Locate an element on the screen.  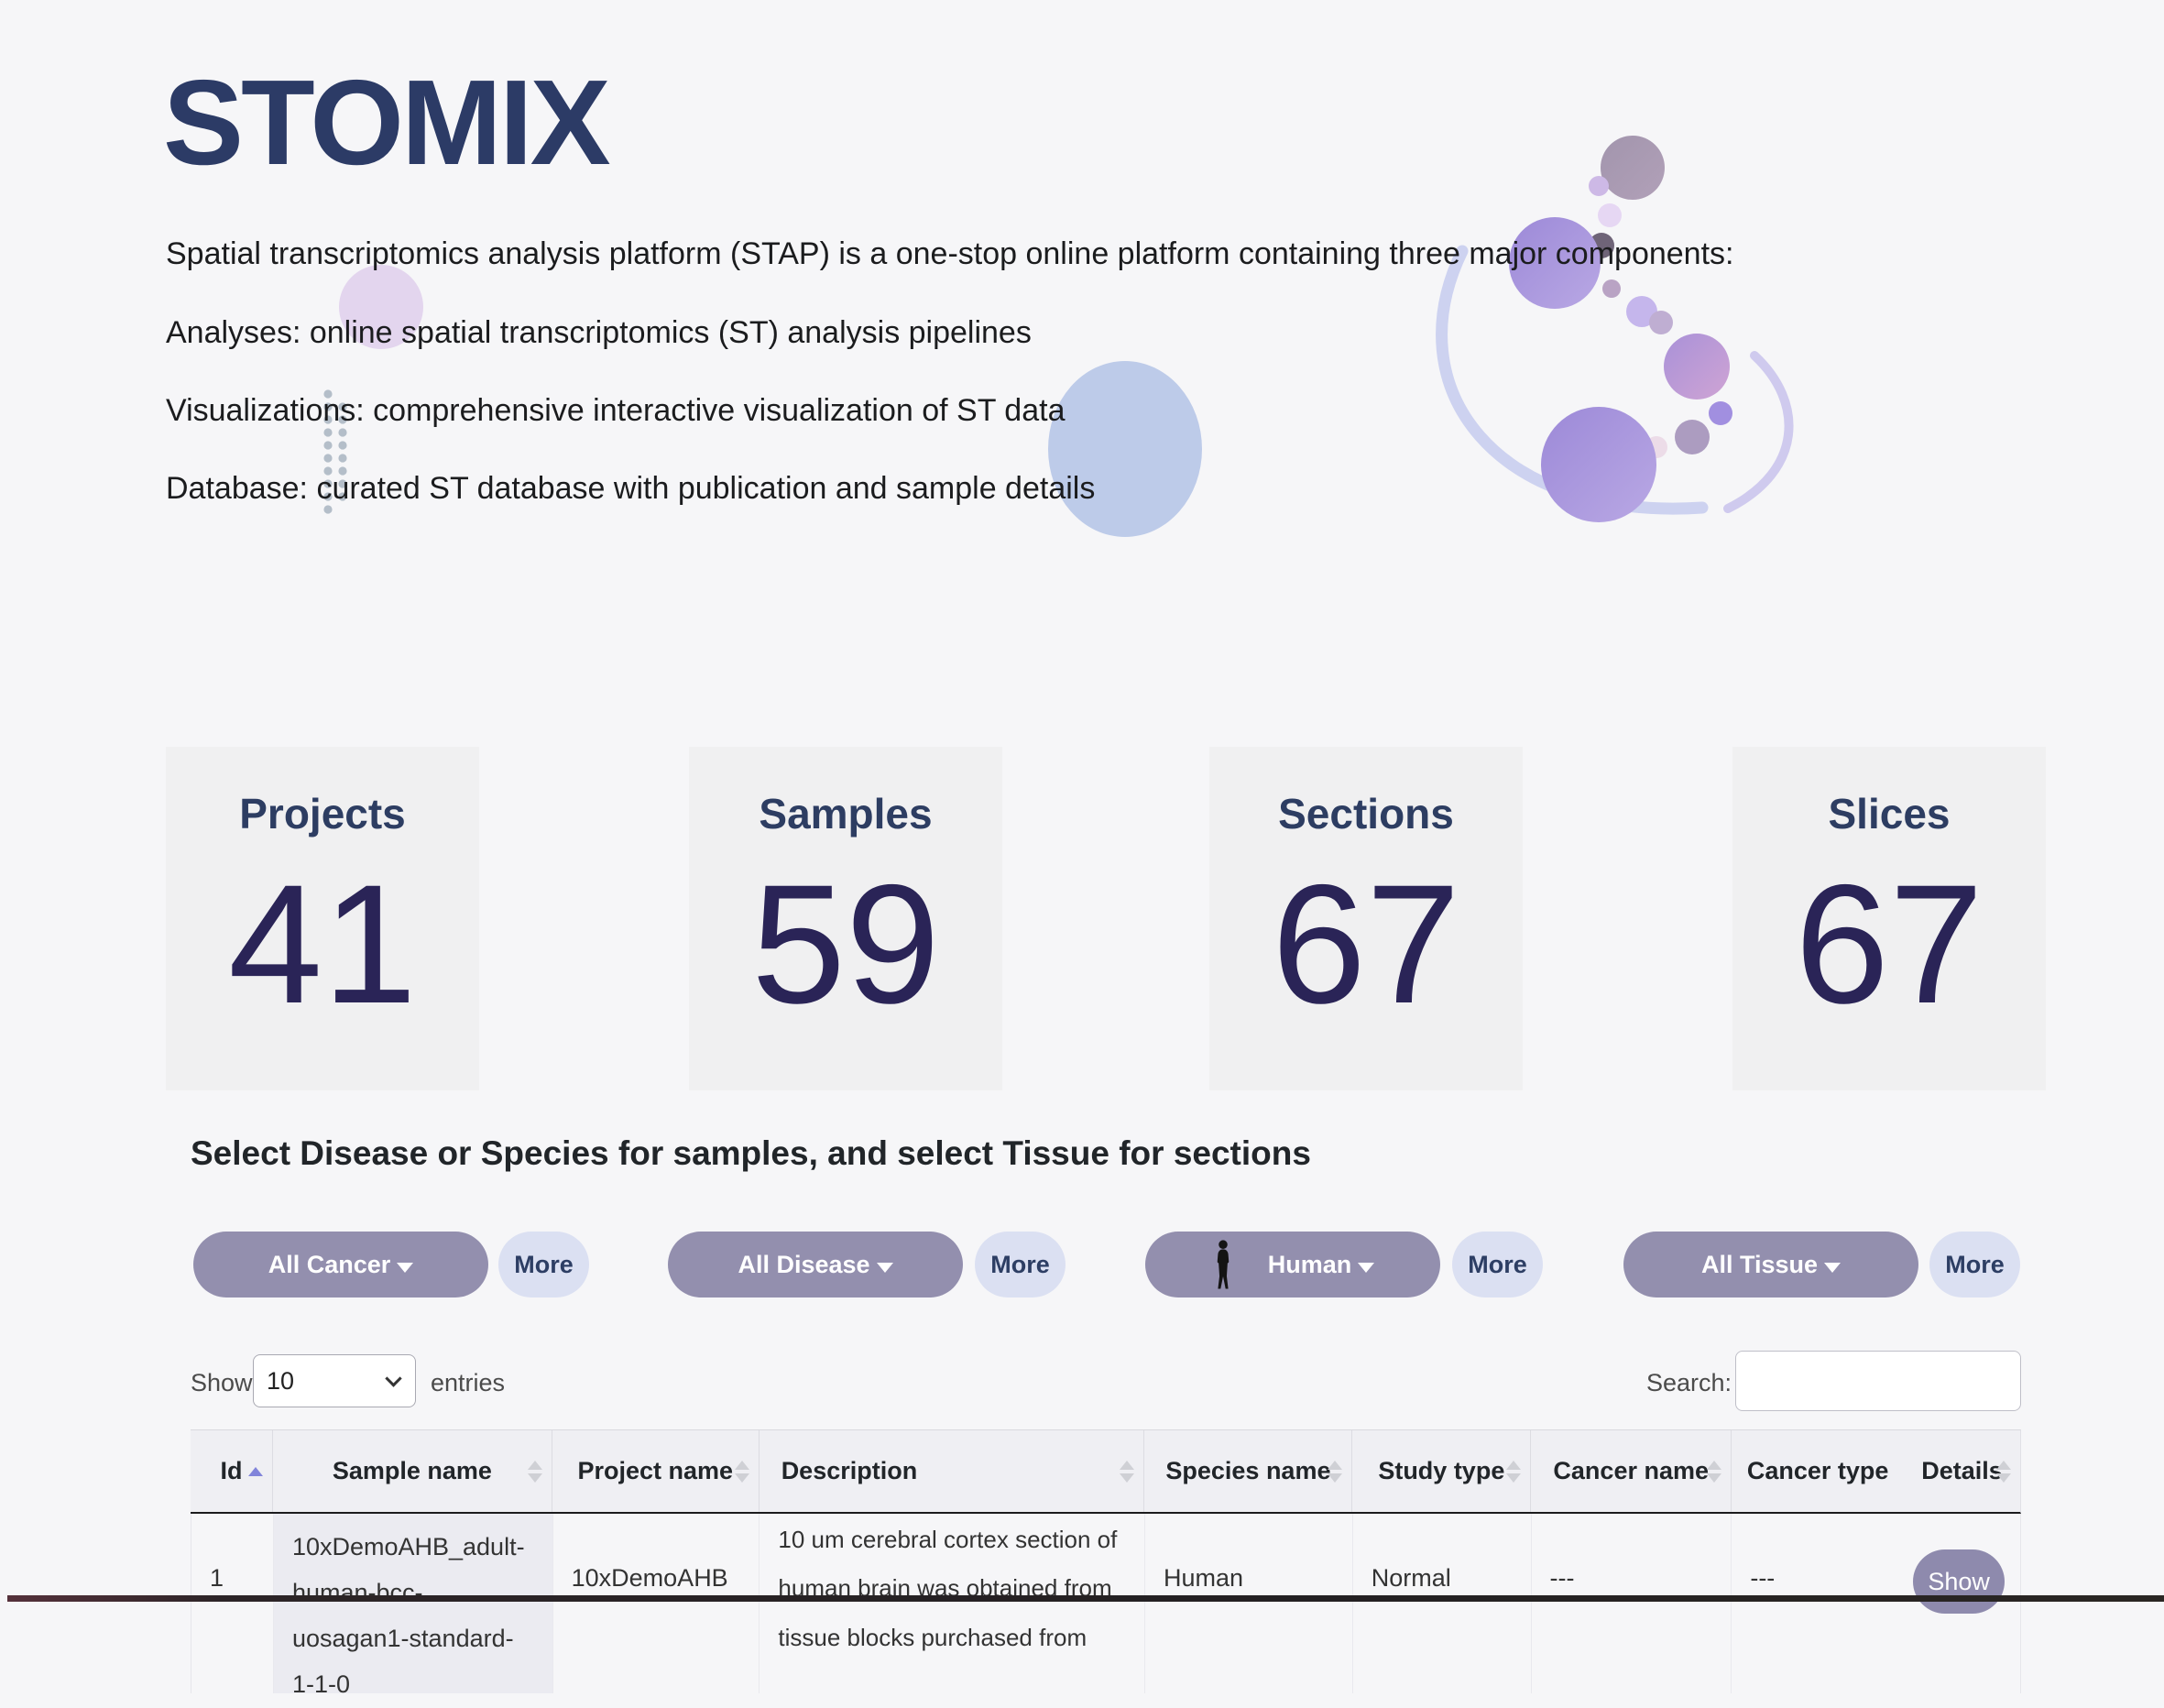
entries-label: entries is located at coordinates (468, 1383).